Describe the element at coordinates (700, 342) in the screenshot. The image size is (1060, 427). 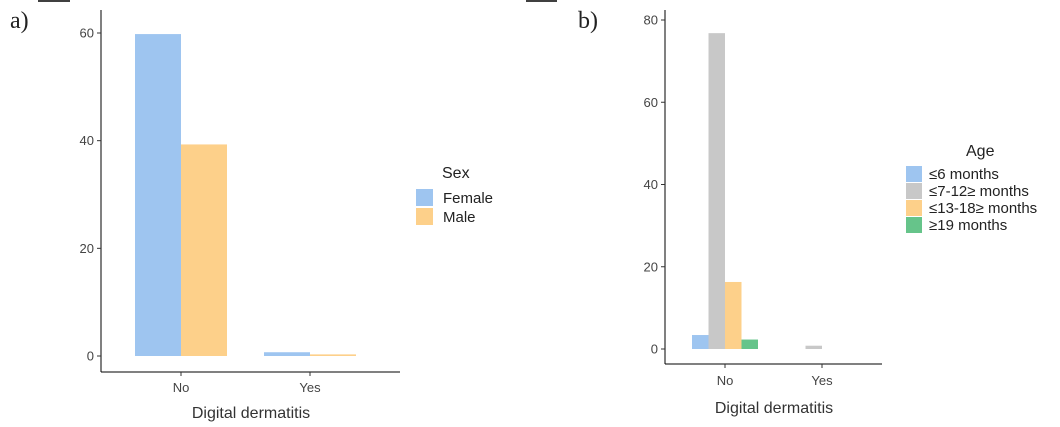
I see `bar-b-no-le6-months` at that location.